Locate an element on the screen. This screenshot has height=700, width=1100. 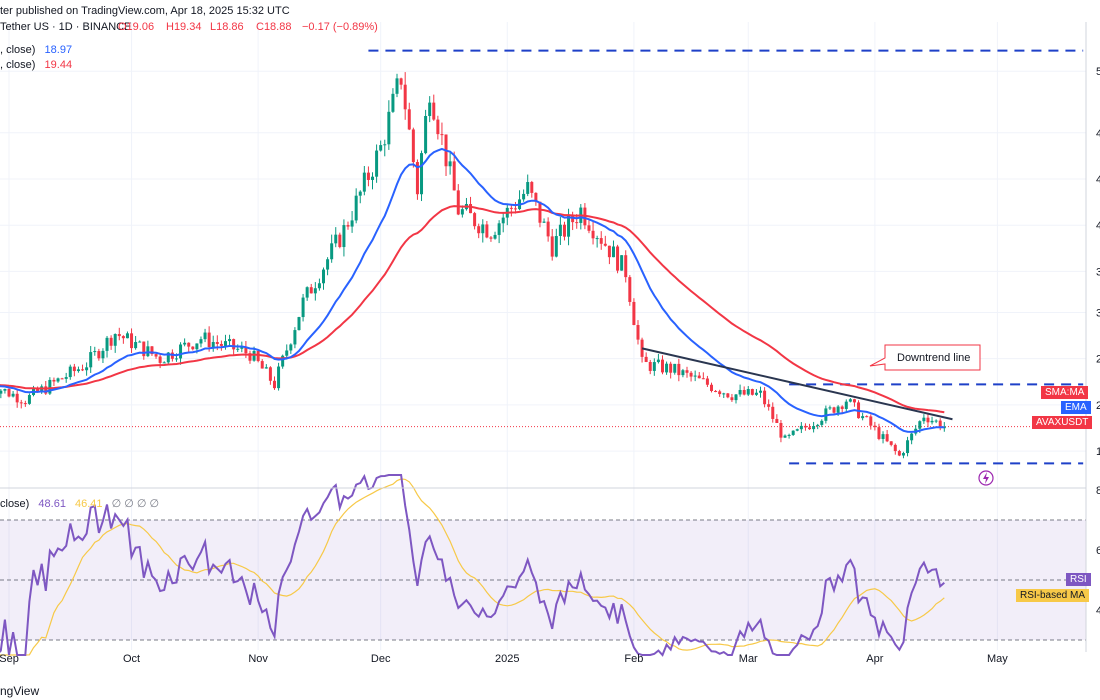
y-tick-label: 1 is located at coordinates (1098, 452).